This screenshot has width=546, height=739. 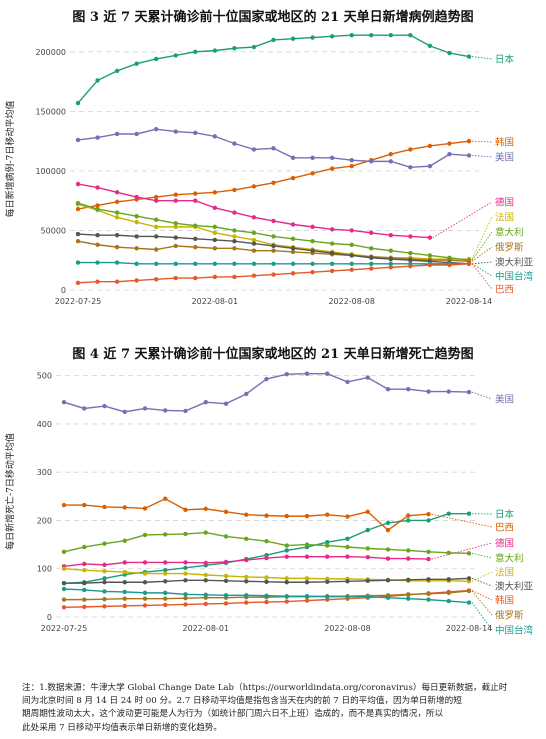 What do you see at coordinates (509, 248) in the screenshot?
I see `series-label: 俄罗斯` at bounding box center [509, 248].